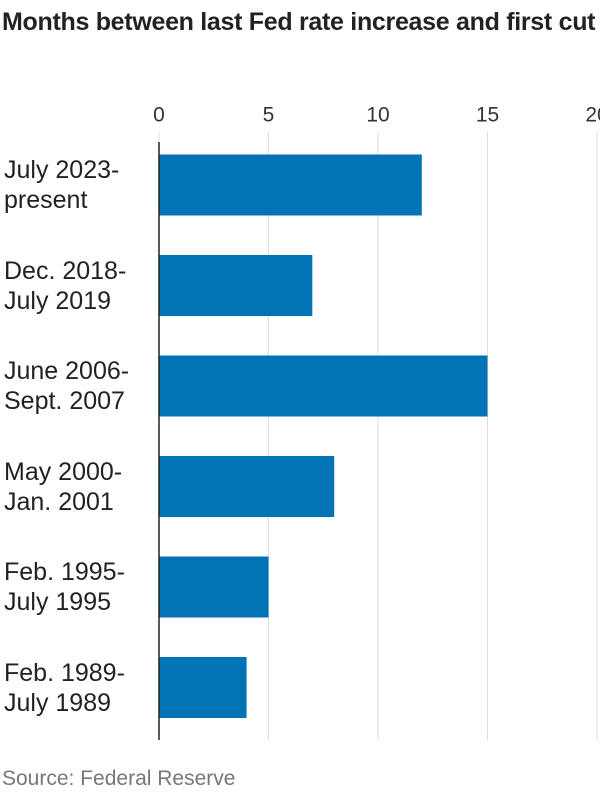  Describe the element at coordinates (592, 115) in the screenshot. I see `x-tick-label: 20` at that location.